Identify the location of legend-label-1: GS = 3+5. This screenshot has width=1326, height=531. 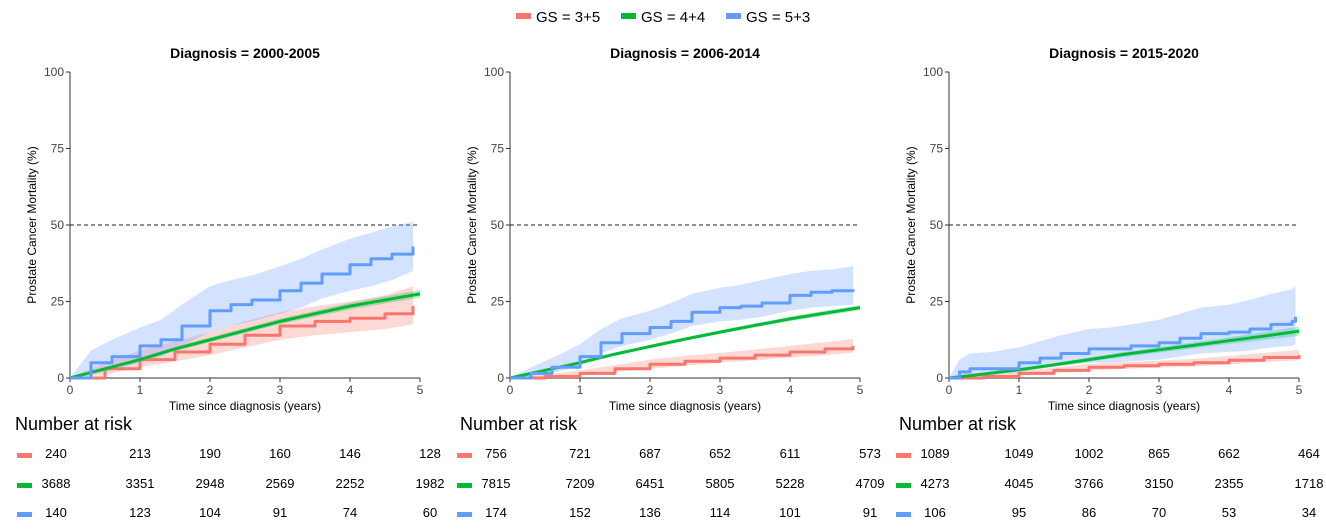
(568, 17).